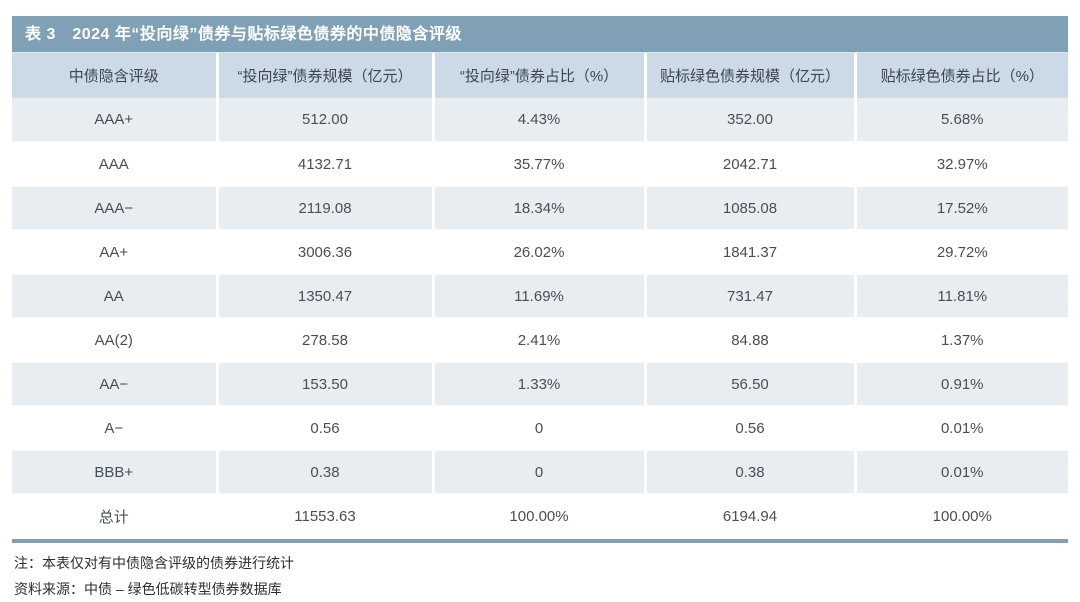  What do you see at coordinates (960, 384) in the screenshot?
I see `value-cell: 0.91%` at bounding box center [960, 384].